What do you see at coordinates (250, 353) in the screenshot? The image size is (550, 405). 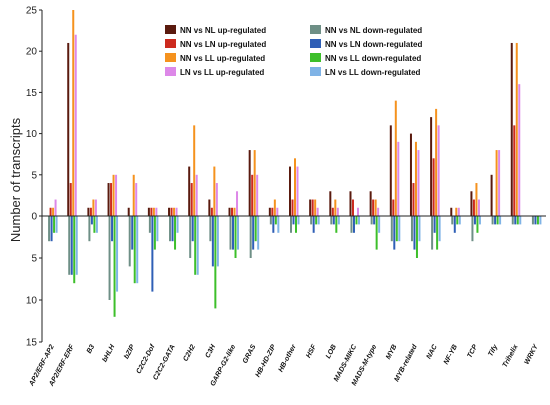 I see `category-label: GRAS` at bounding box center [250, 353].